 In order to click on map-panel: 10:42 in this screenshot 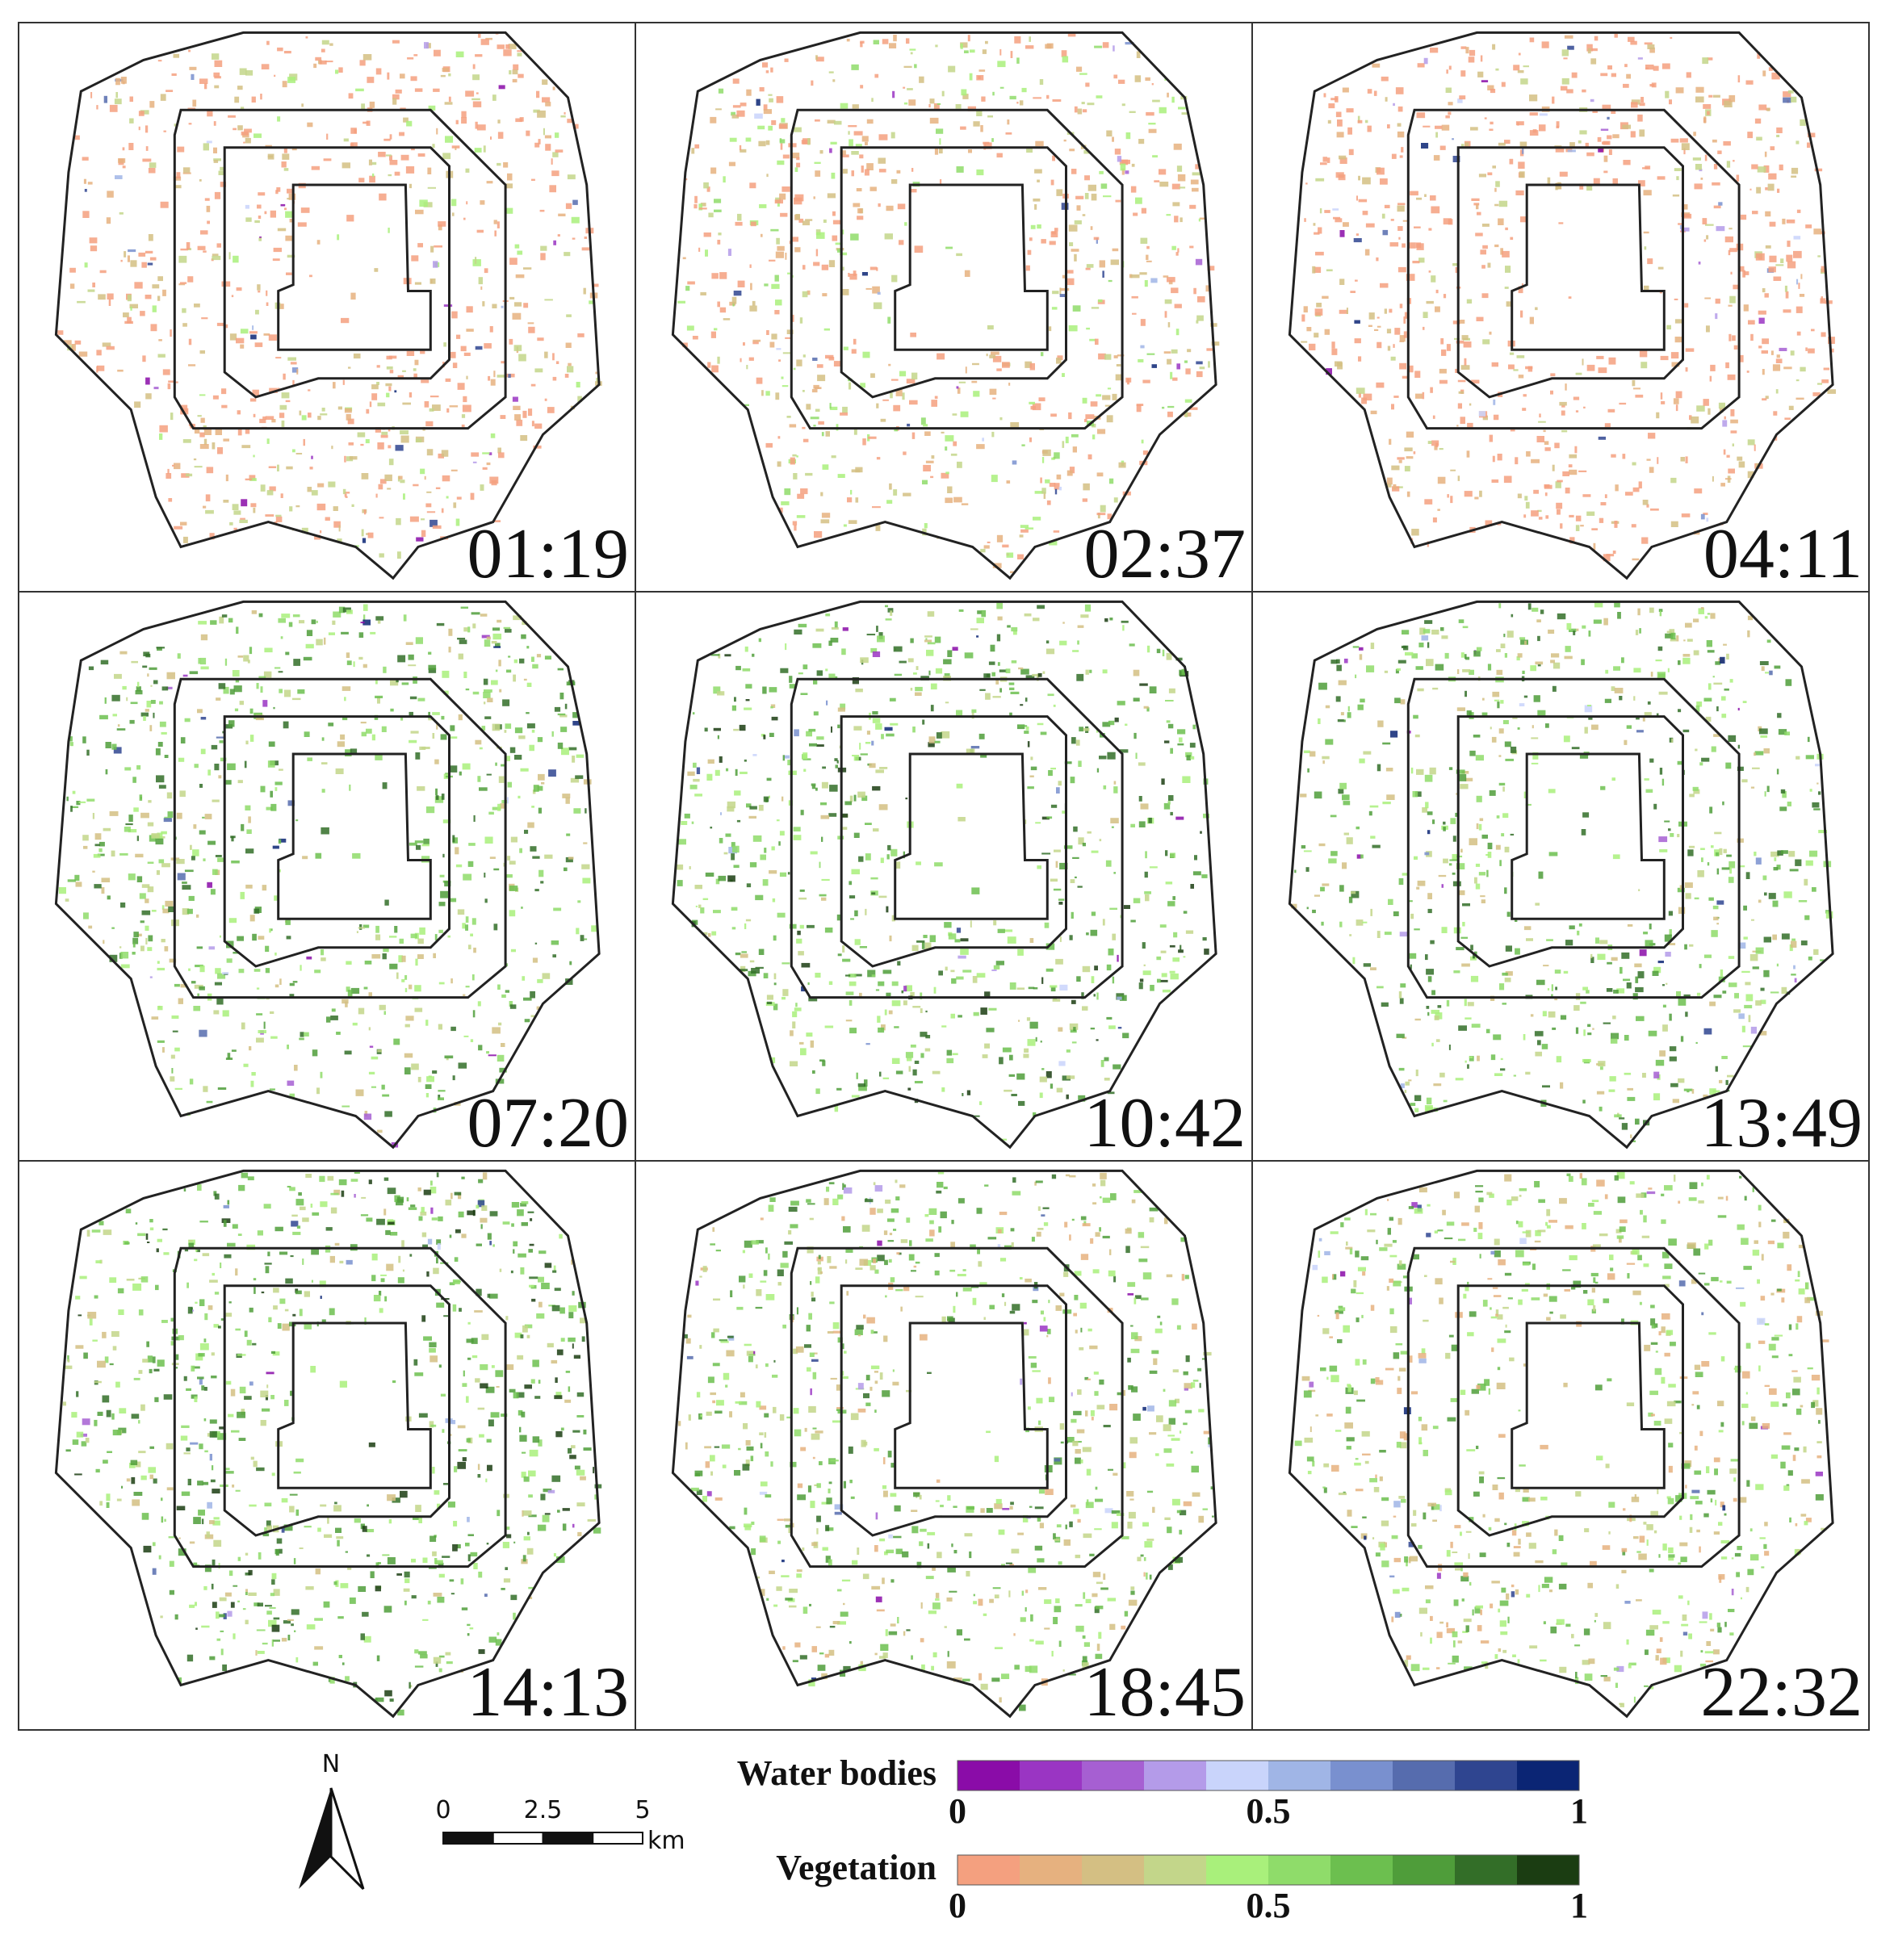, I will do `click(944, 876)`.